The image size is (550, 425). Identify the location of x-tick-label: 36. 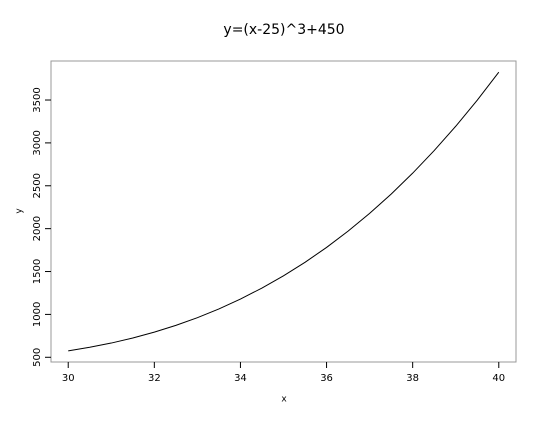
(326, 378).